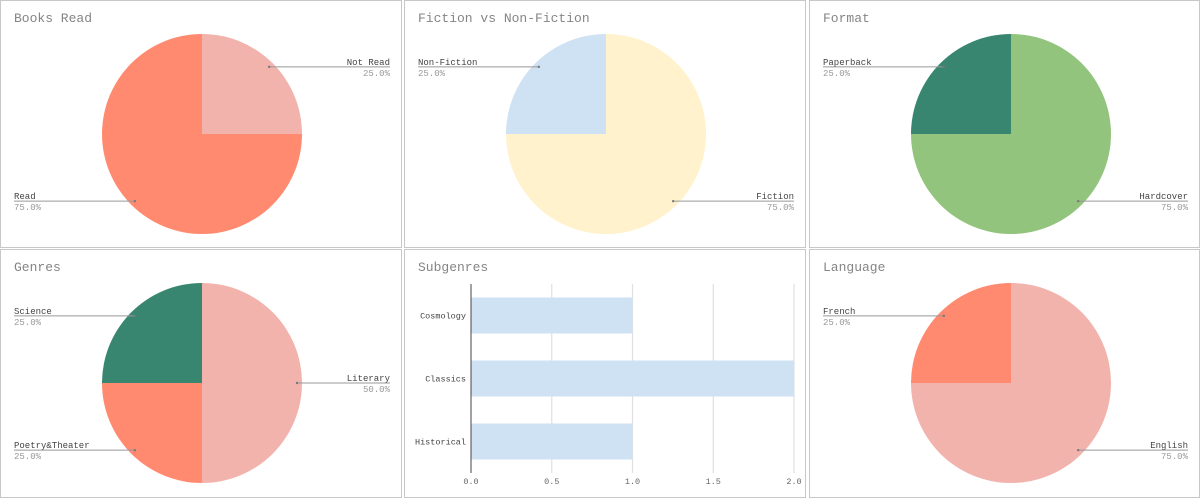 Image resolution: width=1200 pixels, height=501 pixels. What do you see at coordinates (854, 267) in the screenshot?
I see `chart-title: Language` at bounding box center [854, 267].